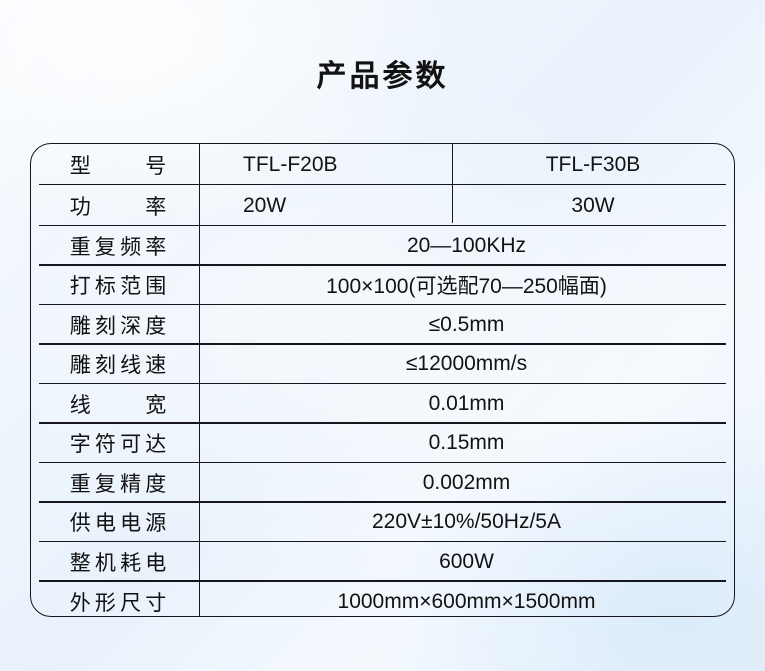 This screenshot has height=671, width=765. What do you see at coordinates (118, 405) in the screenshot?
I see `row-label-text: 线 宽` at bounding box center [118, 405].